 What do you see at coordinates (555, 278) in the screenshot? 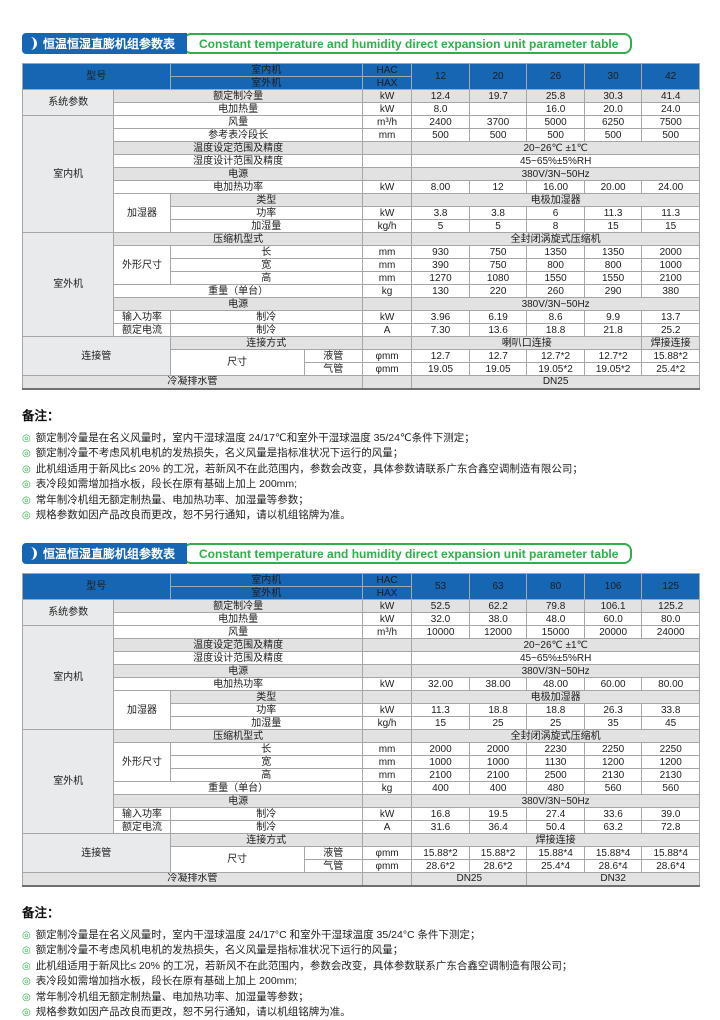
I see `table-cell: 1550` at bounding box center [555, 278].